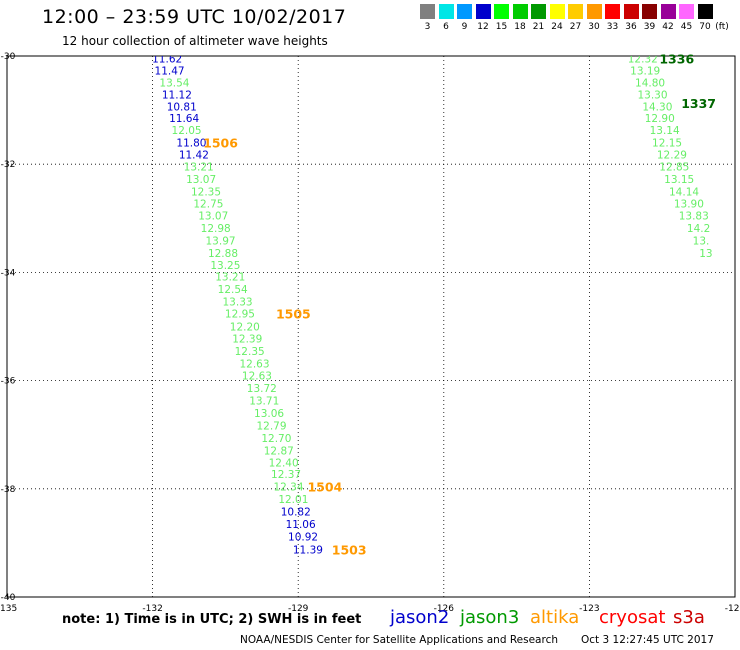  I want to click on swh-value-label: 13.06, so click(269, 414).